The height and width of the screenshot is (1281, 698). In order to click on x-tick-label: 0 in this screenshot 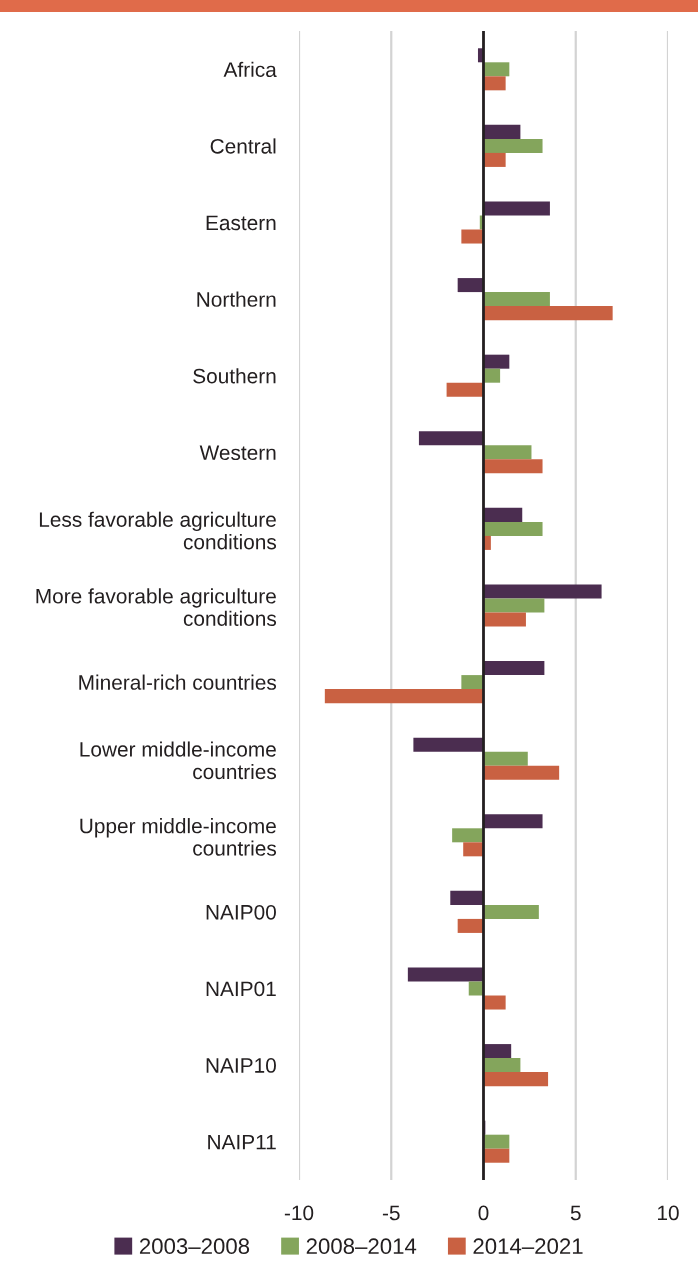, I will do `click(483, 1213)`.